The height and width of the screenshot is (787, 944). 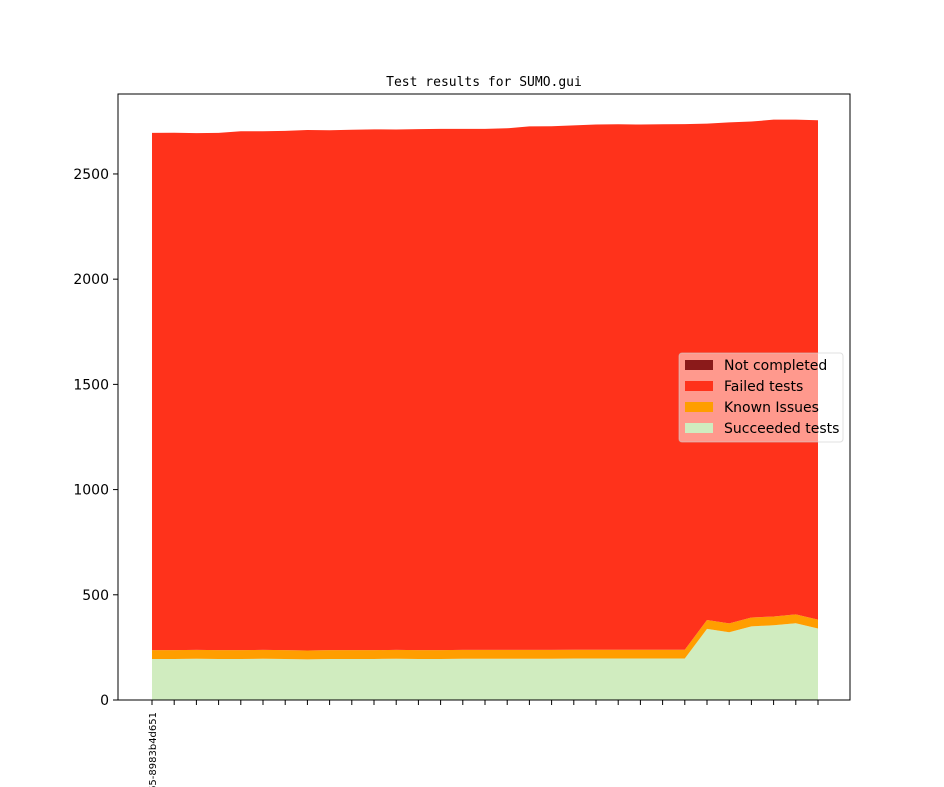 I want to click on y-tick-label: 0, so click(x=104, y=701).